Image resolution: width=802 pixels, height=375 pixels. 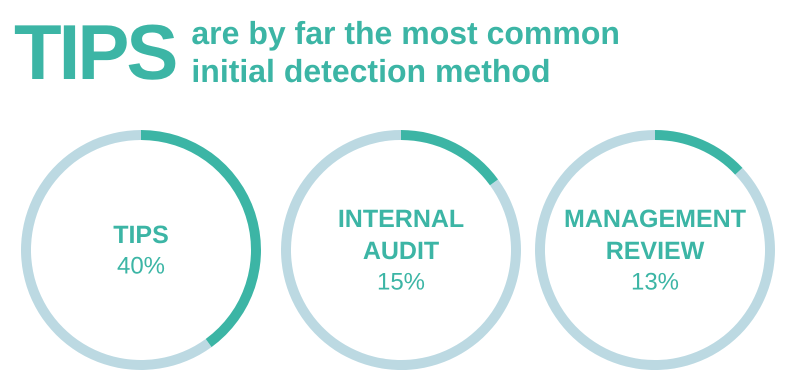 I want to click on slice-label: MANAGEMENT REVIEW, so click(x=655, y=235).